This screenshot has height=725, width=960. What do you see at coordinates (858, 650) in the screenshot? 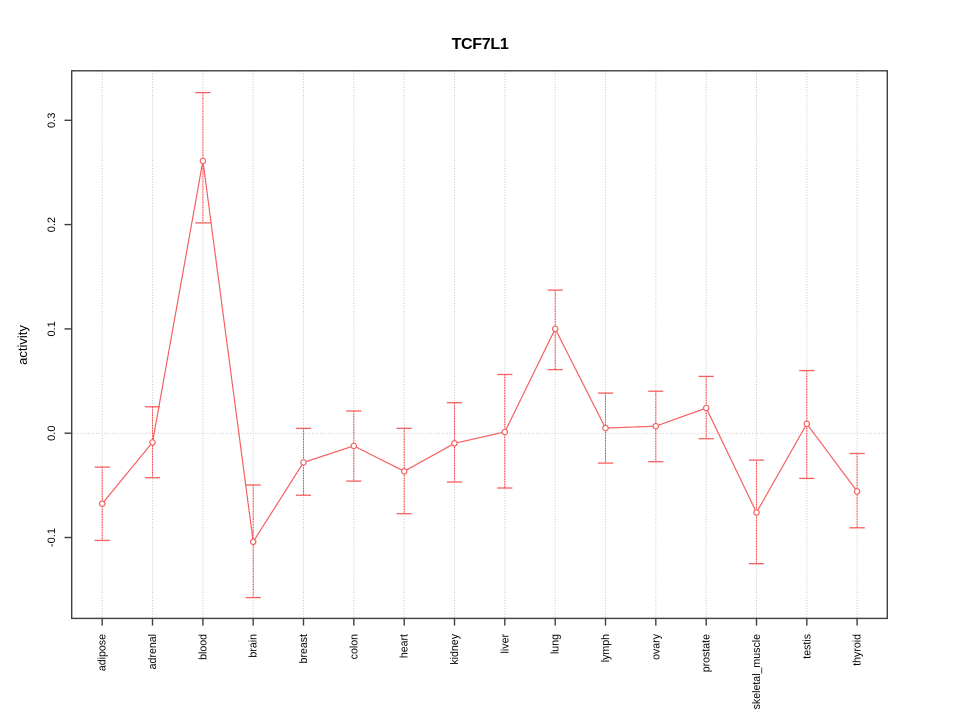
I see `svg-text: thyroid` at bounding box center [858, 650].